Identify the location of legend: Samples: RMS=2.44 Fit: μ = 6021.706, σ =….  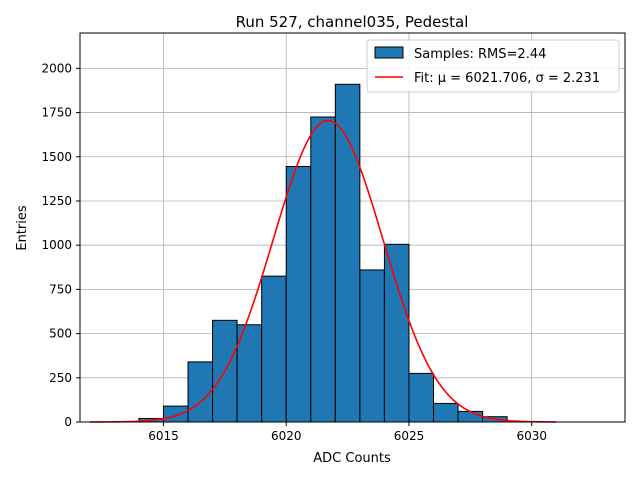
(493, 66).